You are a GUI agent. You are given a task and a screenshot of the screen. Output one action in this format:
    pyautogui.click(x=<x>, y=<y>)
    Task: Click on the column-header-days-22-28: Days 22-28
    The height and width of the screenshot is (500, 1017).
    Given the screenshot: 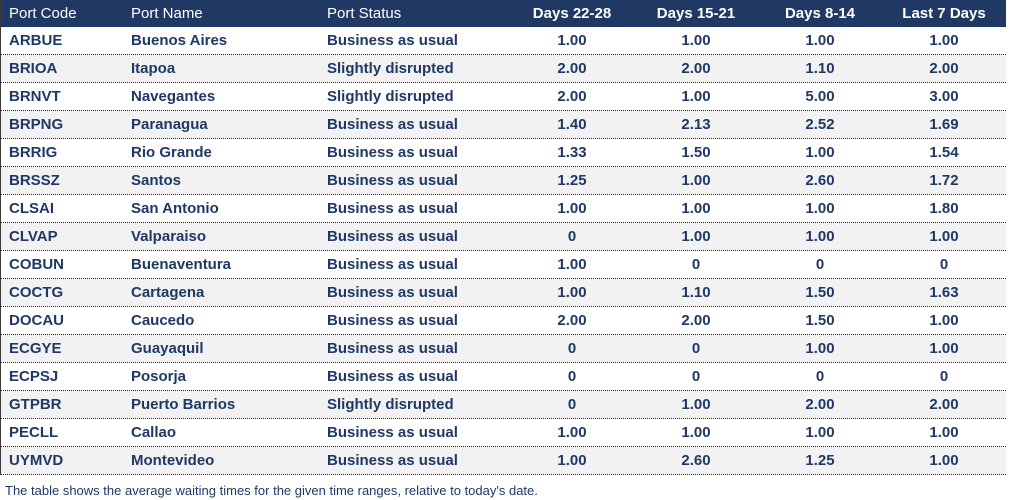 What is the action you would take?
    pyautogui.click(x=572, y=13)
    